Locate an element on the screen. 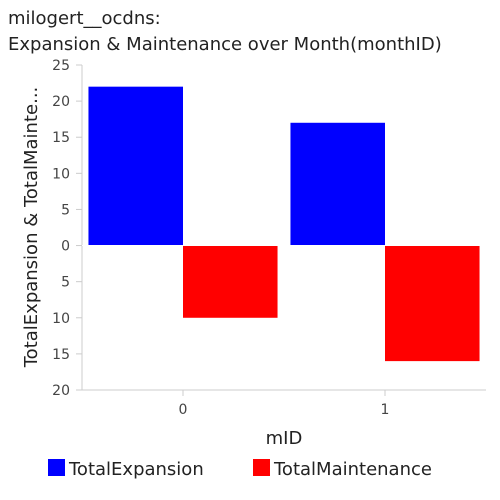 This screenshot has width=500, height=500. legend-swatch-TotalExpansion is located at coordinates (56, 467).